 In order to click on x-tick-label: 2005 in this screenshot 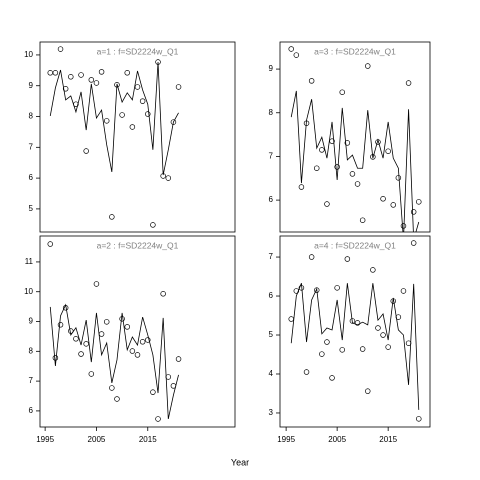, I will do `click(337, 439)`.